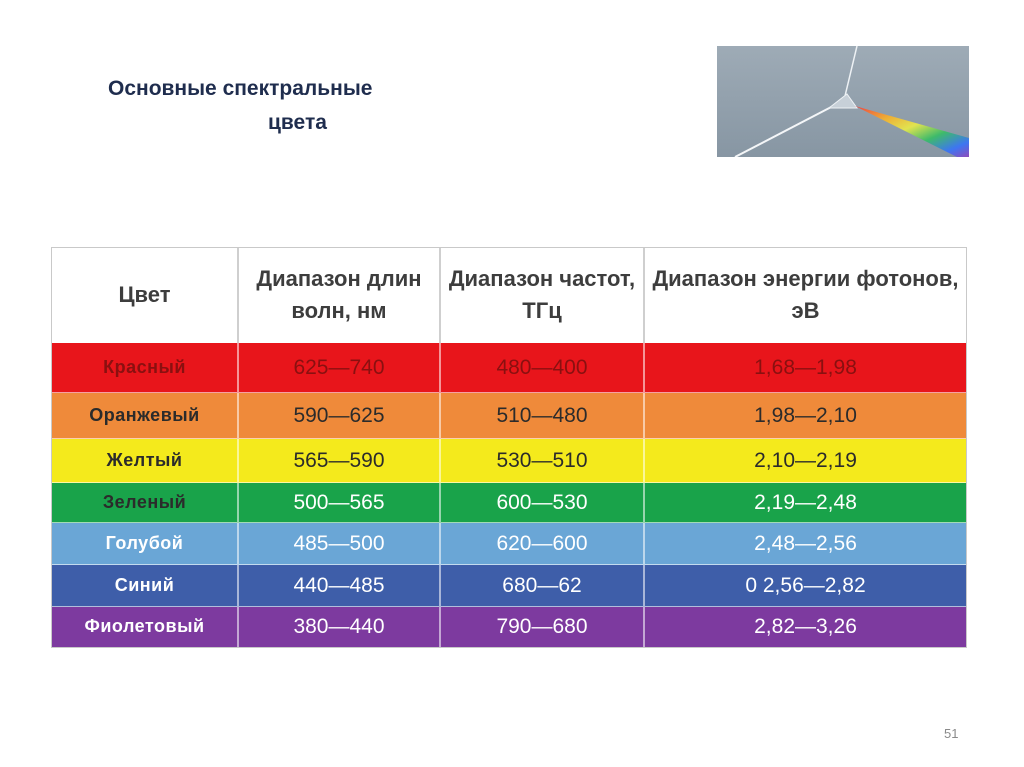  I want to click on header-wavelength: Диапазон длин волн, нм, so click(339, 295).